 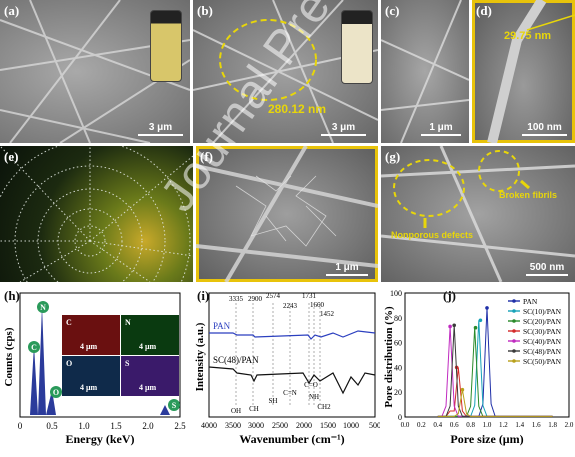 I want to click on x-tick: 1.4, so click(x=519, y=425).